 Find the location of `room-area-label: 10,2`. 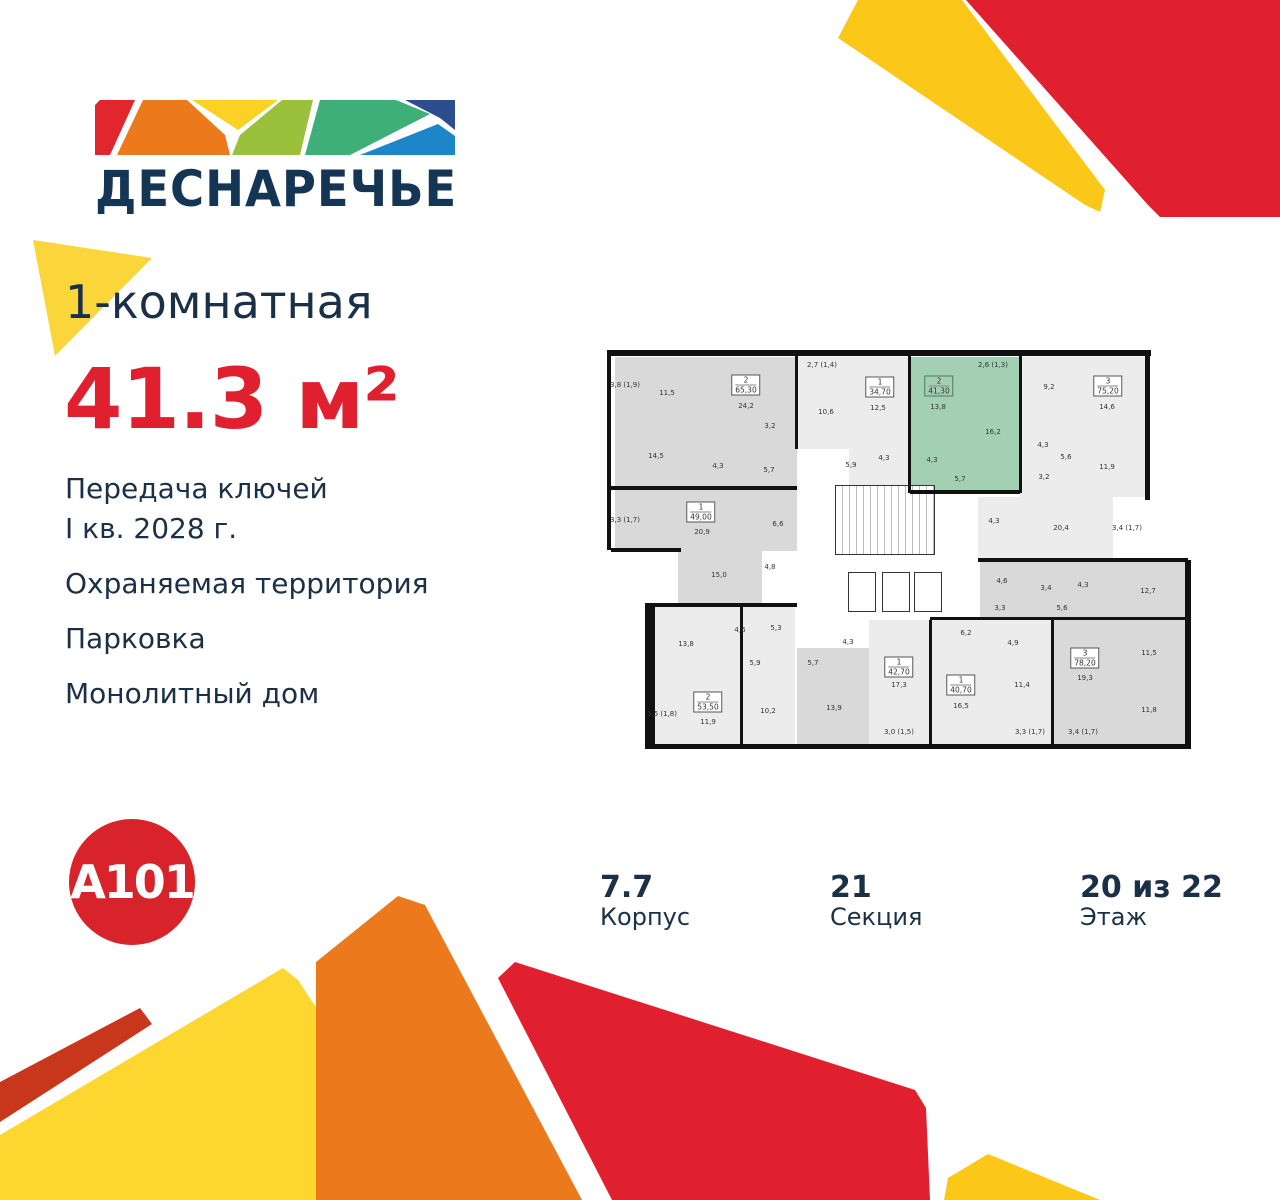

room-area-label: 10,2 is located at coordinates (768, 711).